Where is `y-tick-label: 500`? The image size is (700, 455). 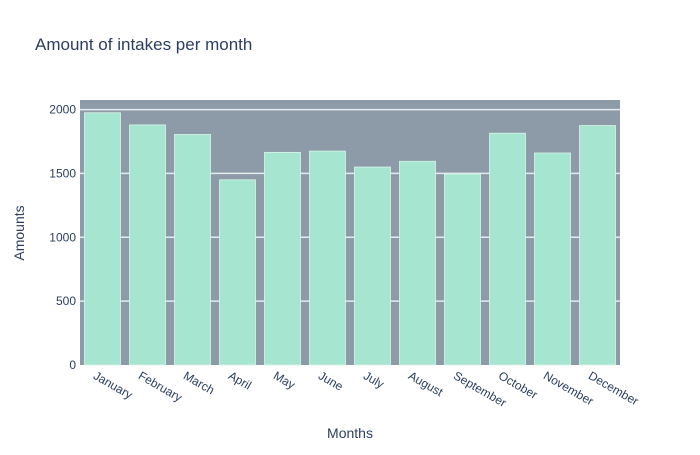 y-tick-label: 500 is located at coordinates (66, 301).